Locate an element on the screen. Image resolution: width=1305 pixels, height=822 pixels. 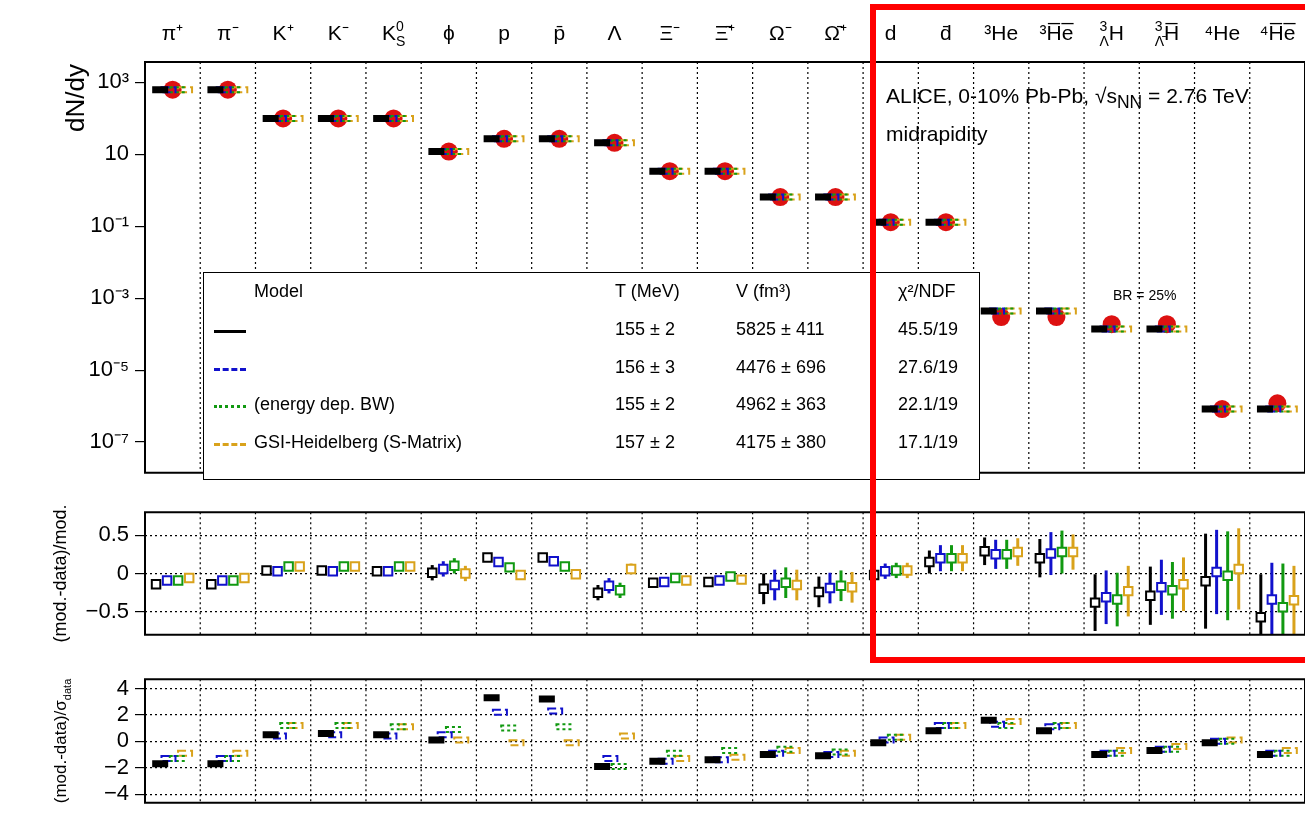
annotation: 22.1/19 is located at coordinates (928, 404).